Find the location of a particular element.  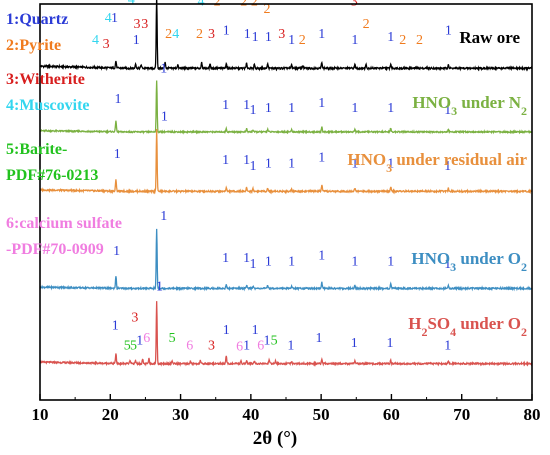

legend-entry-cont: PDF#76-0213 is located at coordinates (52, 175).